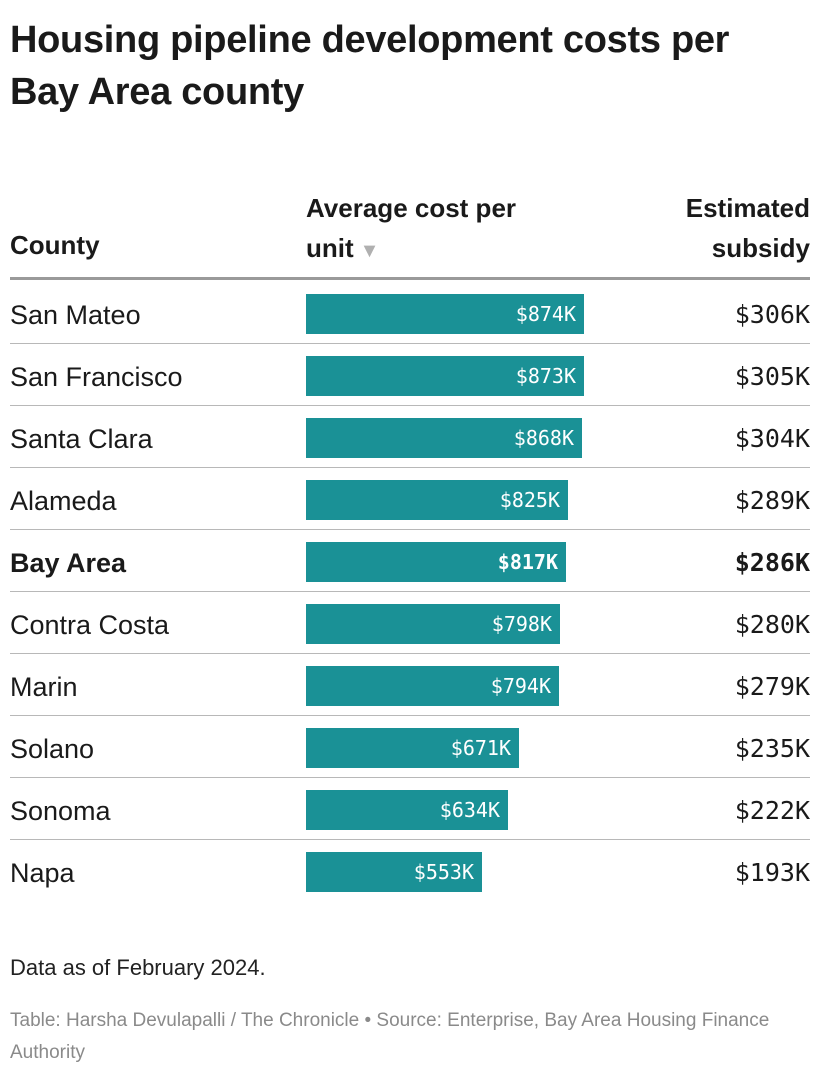 The image size is (820, 1080). Describe the element at coordinates (81, 439) in the screenshot. I see `county-cell: Santa Clara` at that location.